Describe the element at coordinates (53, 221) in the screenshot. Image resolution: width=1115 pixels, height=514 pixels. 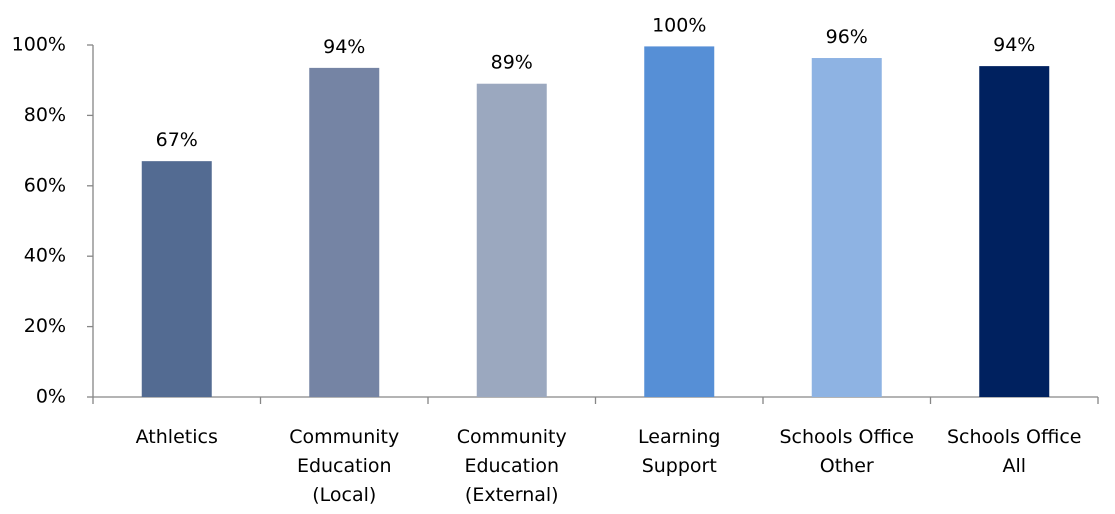
I see `y-axis: 0% 20% 40% 60% 80% 100%` at that location.